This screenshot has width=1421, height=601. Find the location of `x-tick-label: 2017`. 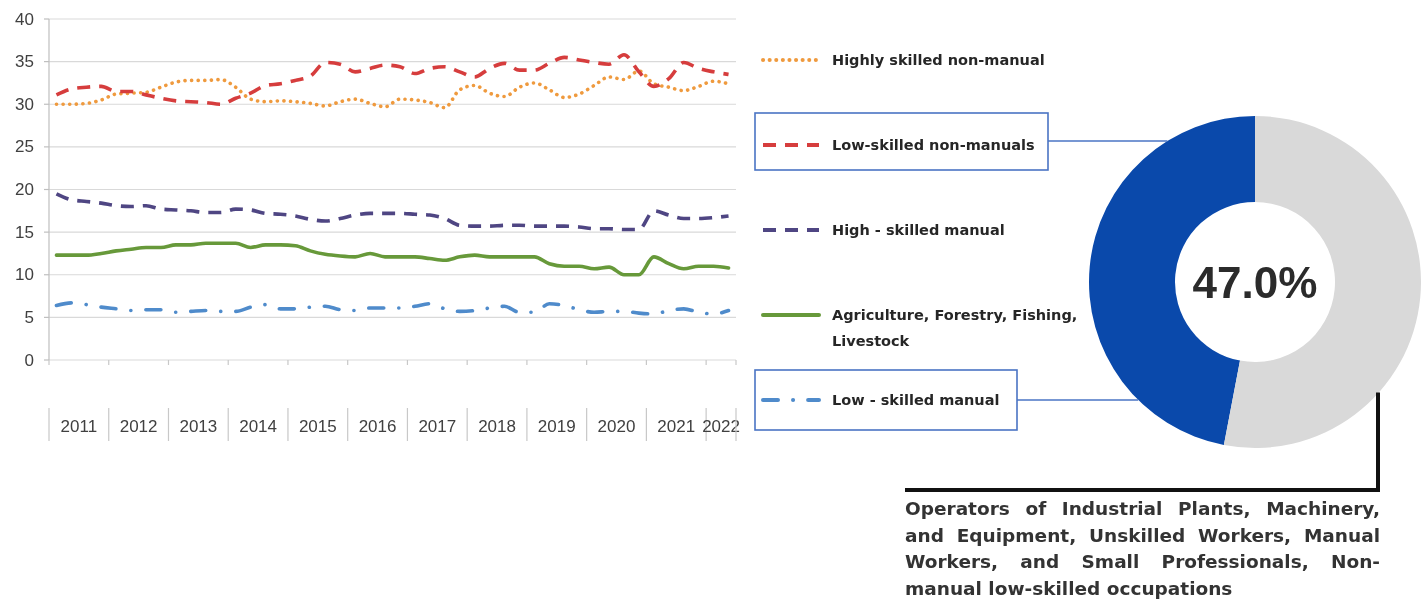

x-tick-label: 2017 is located at coordinates (437, 426).